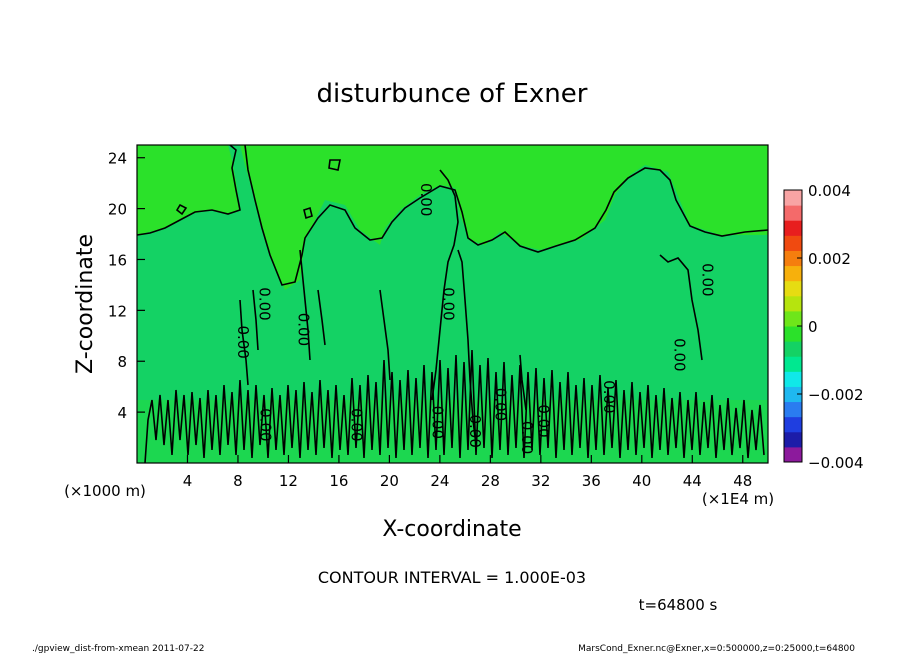  Describe the element at coordinates (813, 327) in the screenshot. I see `colorbar-tick-label: 0` at that location.